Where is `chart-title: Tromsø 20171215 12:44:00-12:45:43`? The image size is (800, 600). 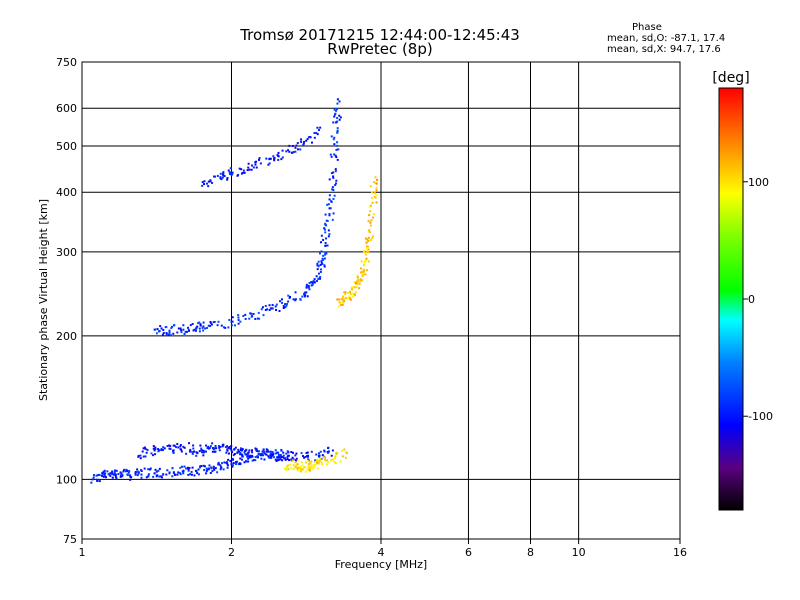
chart-title: Tromsø 20171215 12:44:00-12:45:43 is located at coordinates (380, 35).